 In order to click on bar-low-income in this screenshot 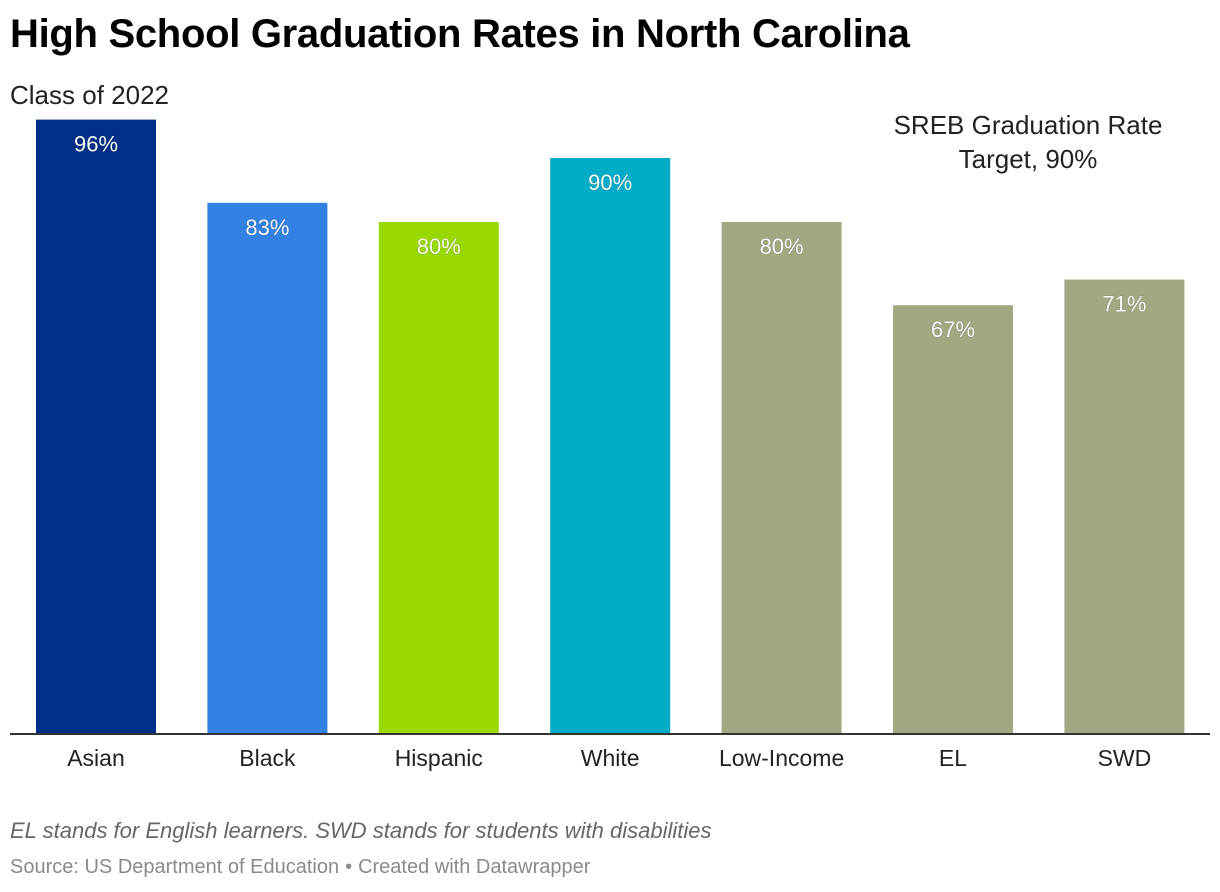, I will do `click(781, 478)`.